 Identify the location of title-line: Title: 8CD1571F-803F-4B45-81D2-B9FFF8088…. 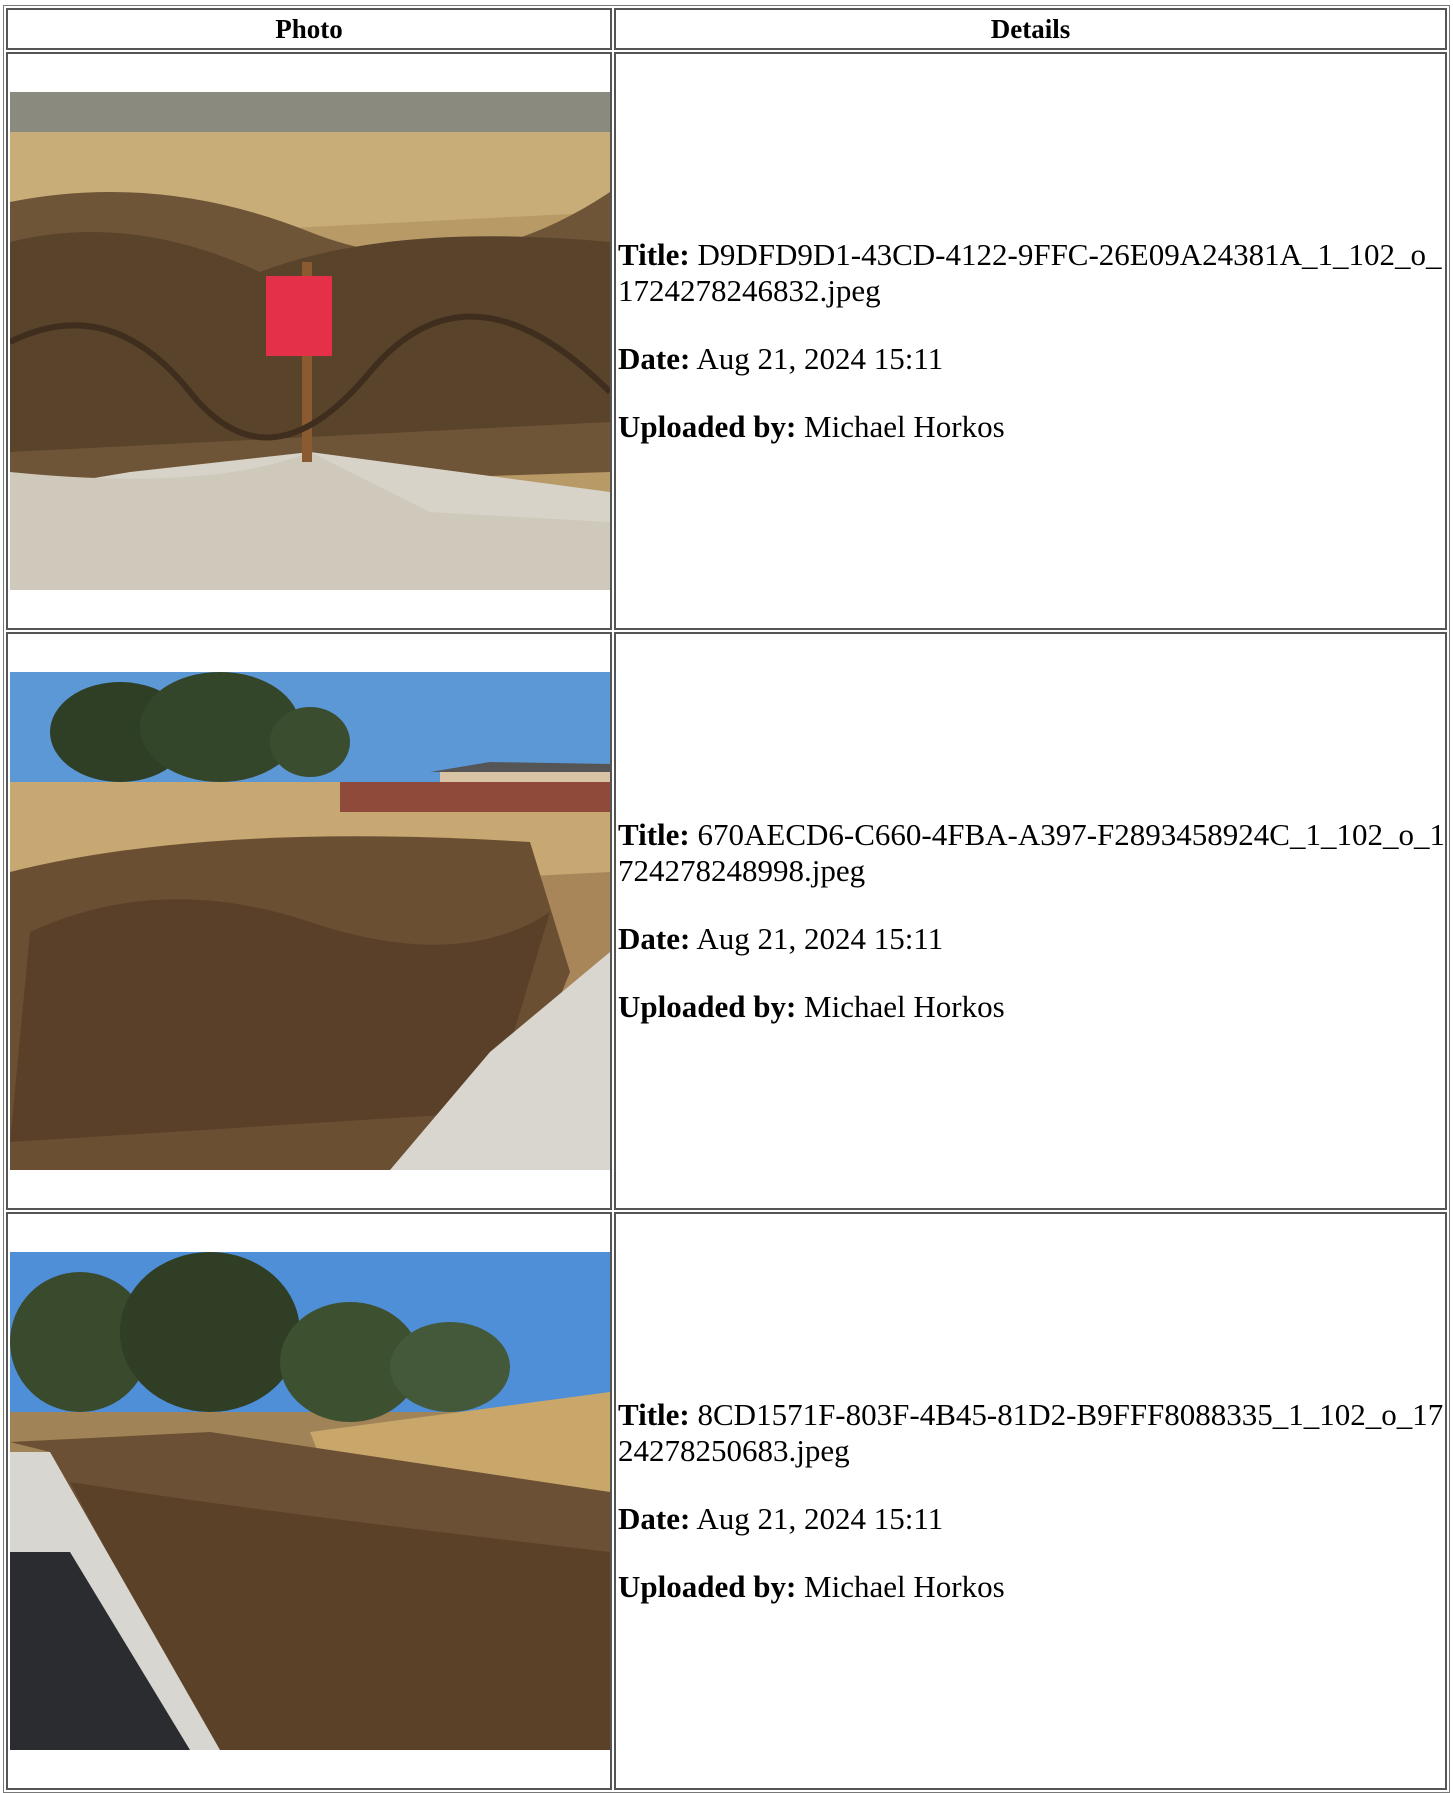
(1031, 1433).